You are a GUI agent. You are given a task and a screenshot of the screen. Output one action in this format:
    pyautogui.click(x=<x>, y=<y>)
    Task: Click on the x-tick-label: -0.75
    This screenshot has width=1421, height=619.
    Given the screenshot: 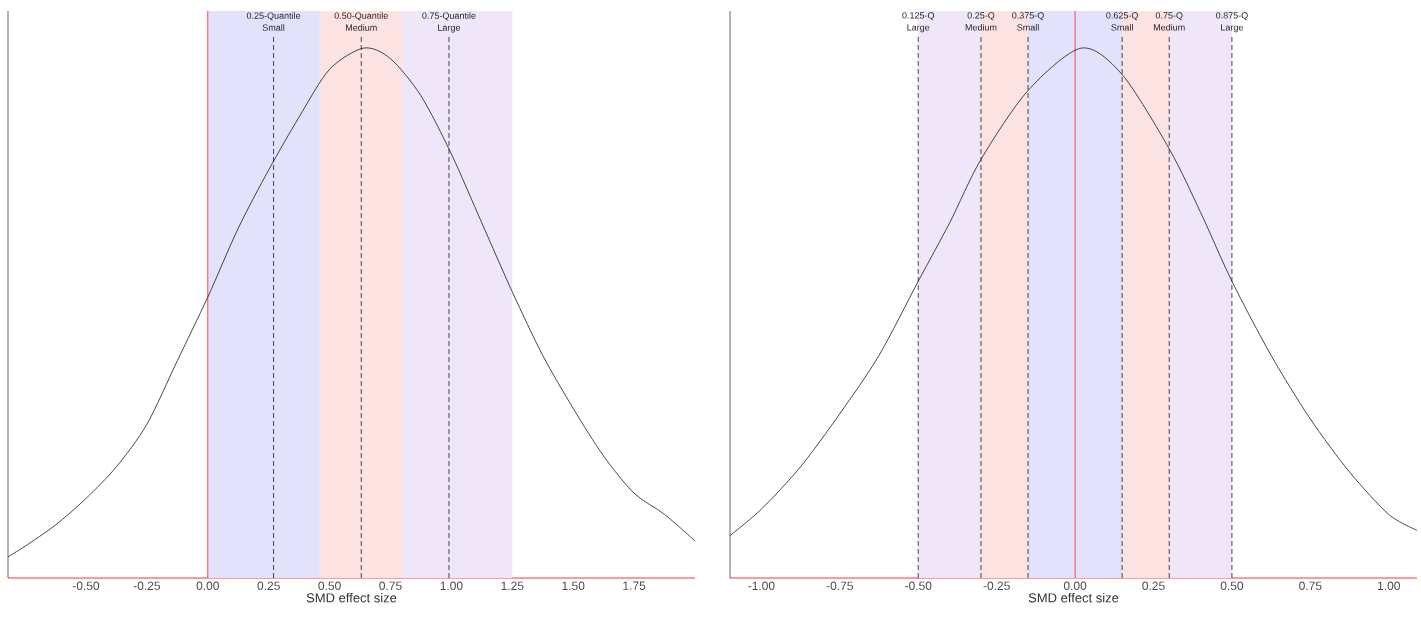 What is the action you would take?
    pyautogui.click(x=839, y=586)
    